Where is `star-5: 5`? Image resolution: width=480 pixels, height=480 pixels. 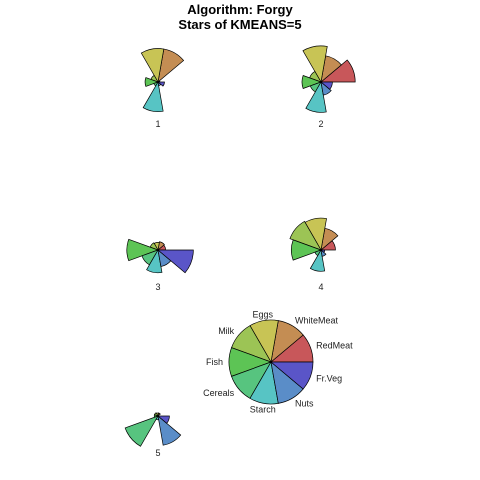 star-5: 5 is located at coordinates (153, 435).